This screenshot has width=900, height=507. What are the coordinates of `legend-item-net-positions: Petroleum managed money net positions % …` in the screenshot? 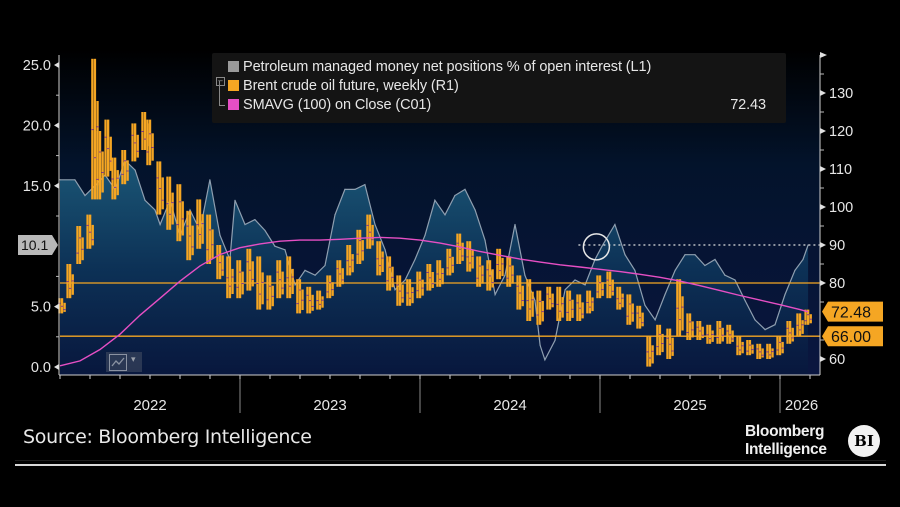 It's located at (439, 67).